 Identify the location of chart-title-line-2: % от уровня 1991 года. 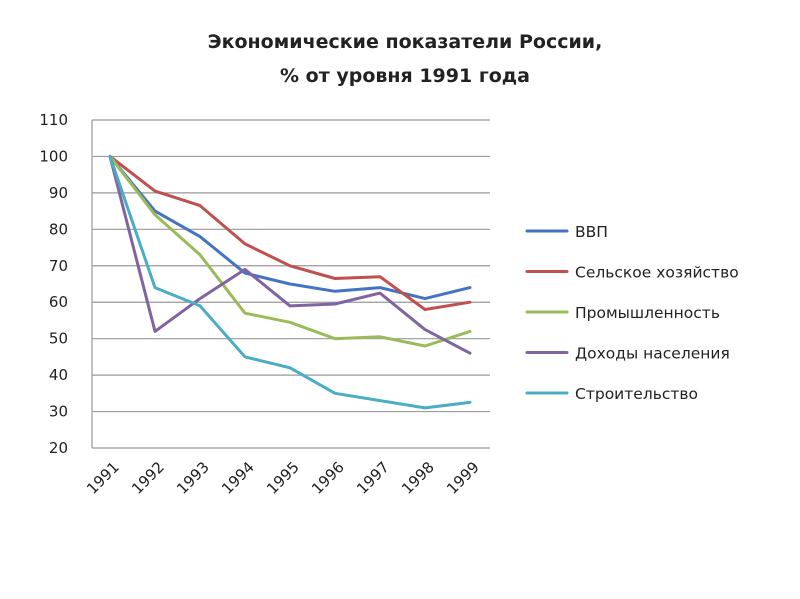
(405, 76).